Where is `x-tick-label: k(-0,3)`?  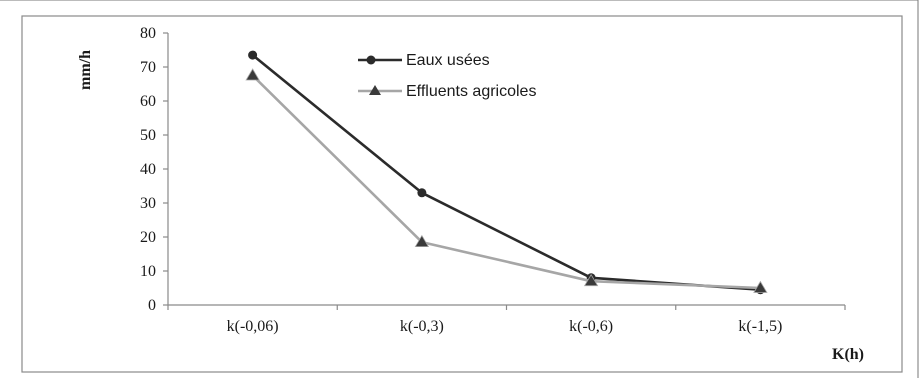 x-tick-label: k(-0,3) is located at coordinates (422, 326).